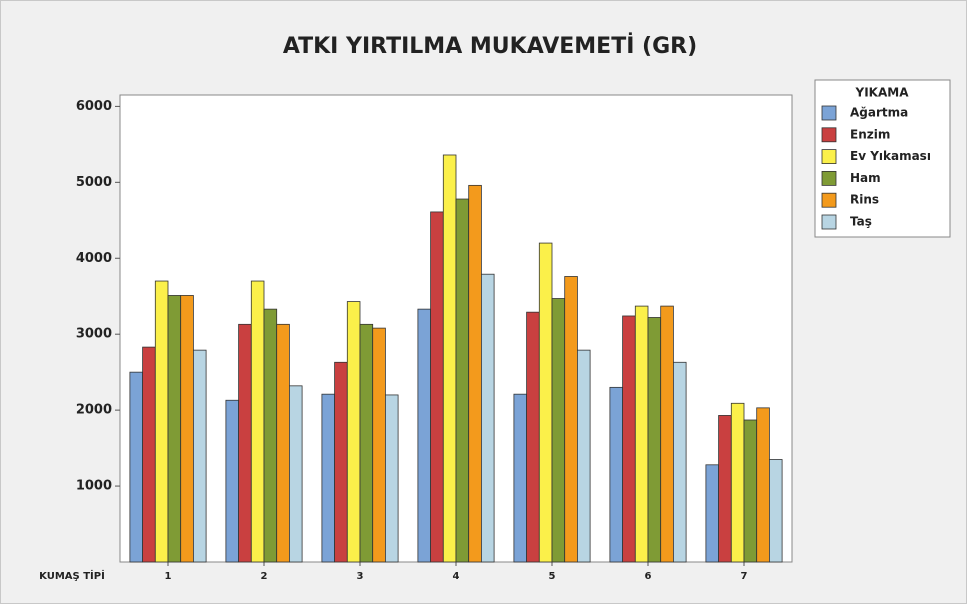 Image resolution: width=967 pixels, height=604 pixels. I want to click on legend-label: Ham, so click(865, 178).